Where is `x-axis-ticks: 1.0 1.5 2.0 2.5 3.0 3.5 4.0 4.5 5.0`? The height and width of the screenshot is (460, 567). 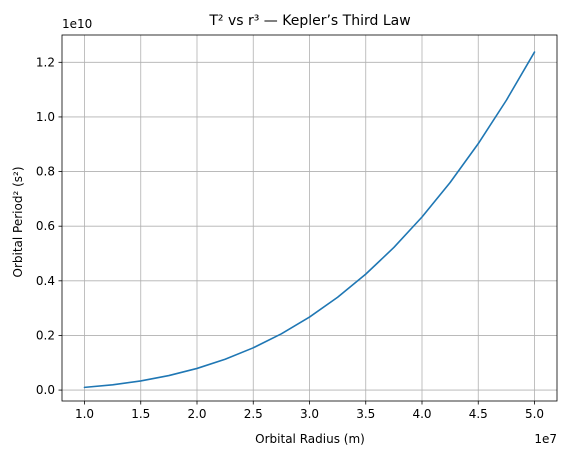
x-axis-ticks: 1.0 1.5 2.0 2.5 3.0 3.5 4.0 4.5 5.0 is located at coordinates (309, 411).